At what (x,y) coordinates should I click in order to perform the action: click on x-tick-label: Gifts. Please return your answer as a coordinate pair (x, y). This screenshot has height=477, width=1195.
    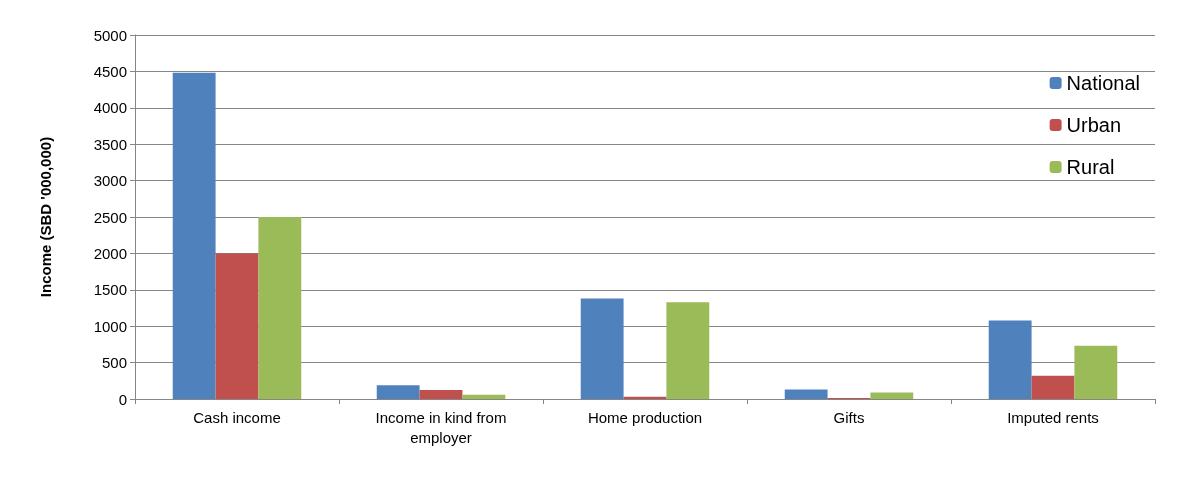
    Looking at the image, I should click on (849, 417).